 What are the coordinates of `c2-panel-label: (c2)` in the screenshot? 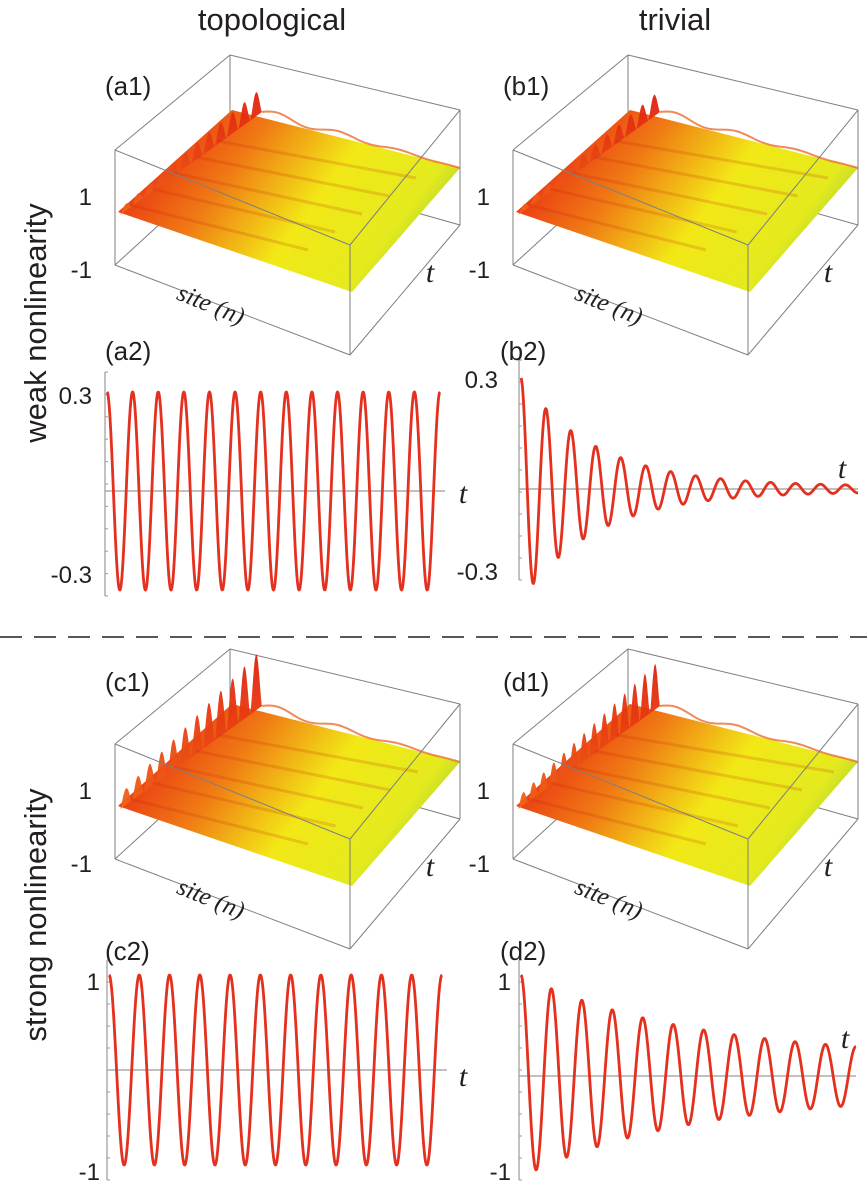 It's located at (127, 951).